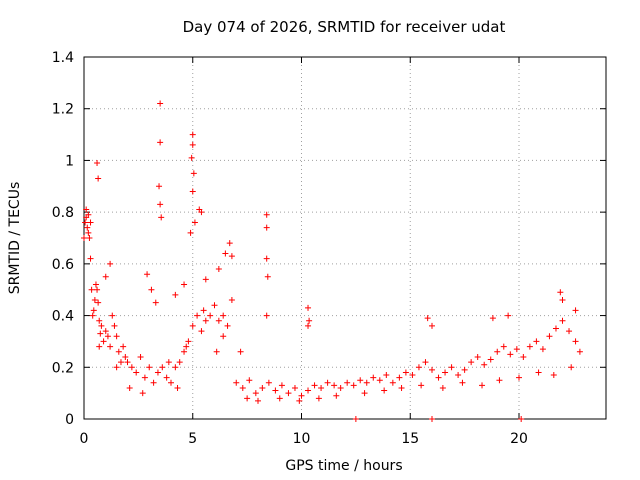  I want to click on y-axis-label: SRMTID / TECUs, so click(15, 238).